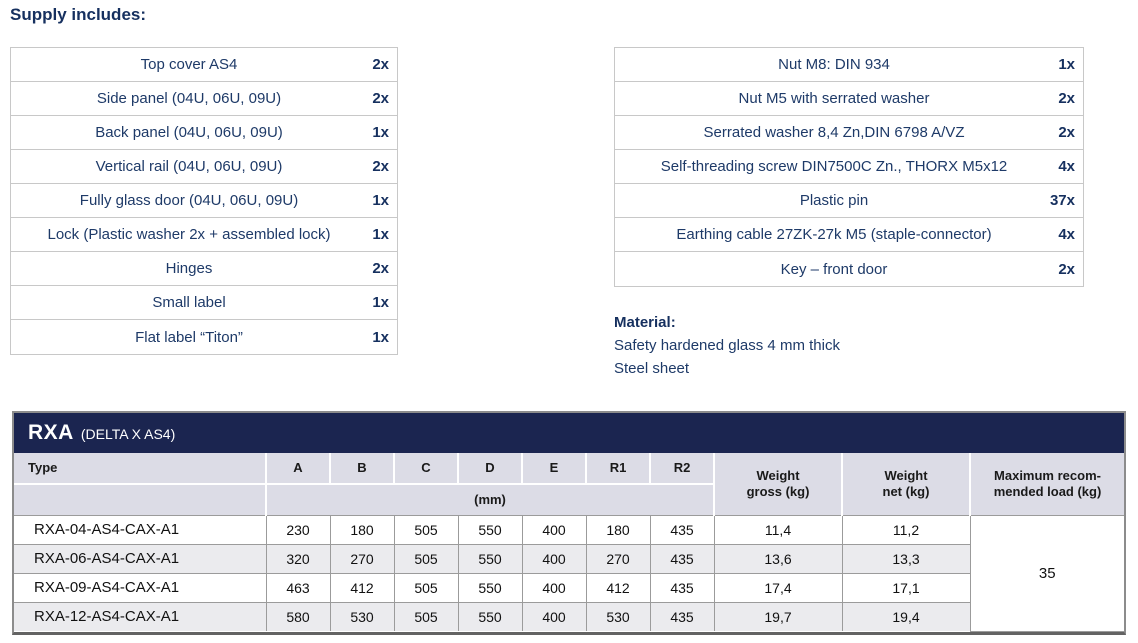 The image size is (1138, 643). I want to click on spec-header-weight-gross: Weight gross (kg), so click(778, 484).